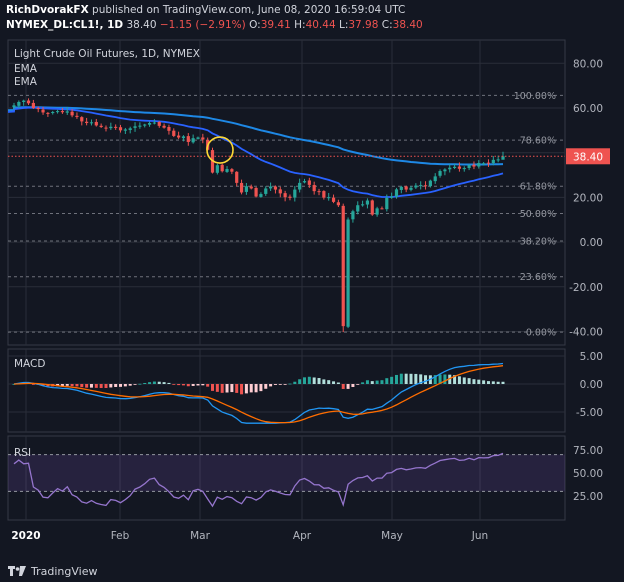  What do you see at coordinates (47, 10) in the screenshot?
I see `author-name: RichDvorakFX` at bounding box center [47, 10].